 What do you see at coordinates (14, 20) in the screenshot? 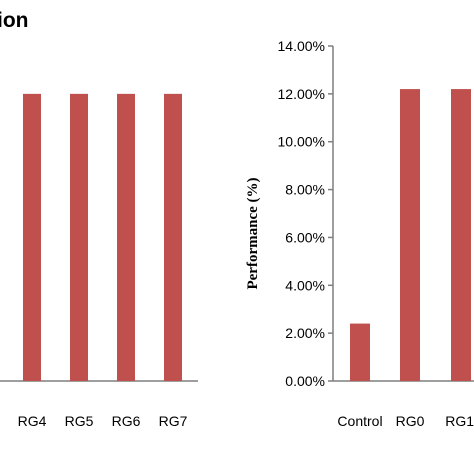
I see `left-chart-title: ion` at bounding box center [14, 20].